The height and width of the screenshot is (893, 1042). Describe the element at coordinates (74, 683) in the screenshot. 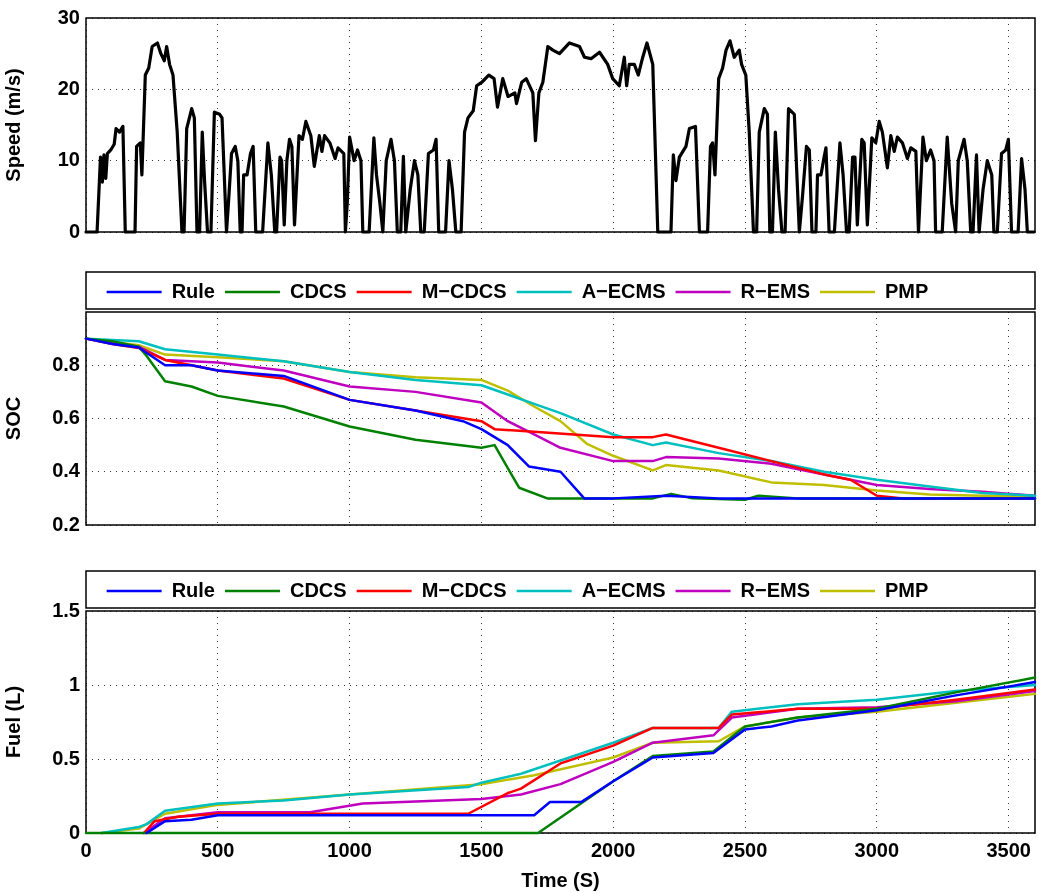

I see `y-tick-label: 1` at that location.